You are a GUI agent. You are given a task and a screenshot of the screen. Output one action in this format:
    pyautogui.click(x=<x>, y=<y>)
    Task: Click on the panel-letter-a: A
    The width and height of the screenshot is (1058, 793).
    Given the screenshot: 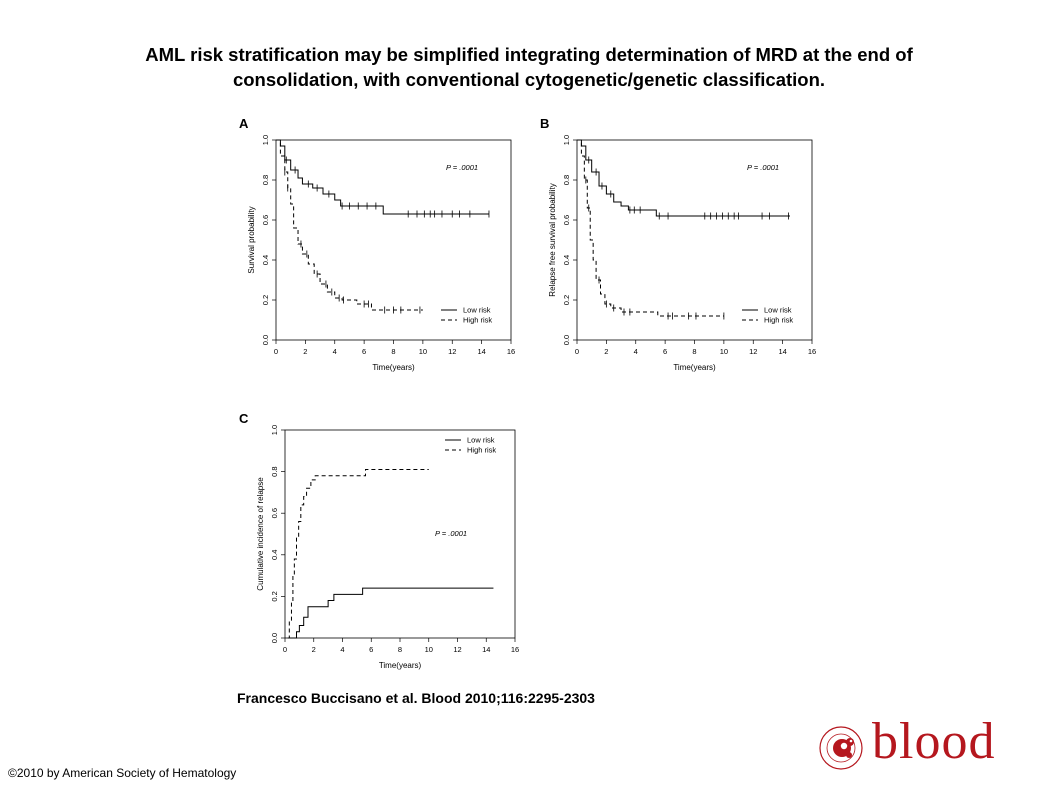 What is the action you would take?
    pyautogui.click(x=244, y=123)
    